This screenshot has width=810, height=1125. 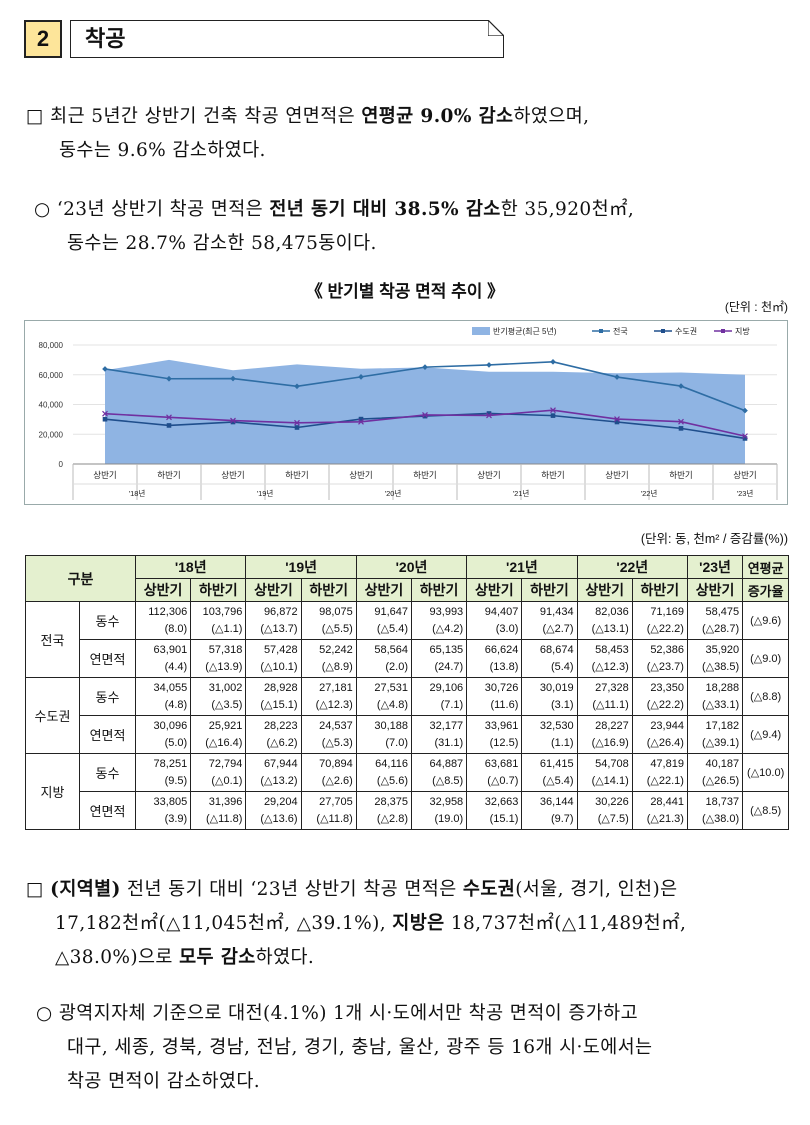 I want to click on year-header: '23년, so click(x=715, y=567).